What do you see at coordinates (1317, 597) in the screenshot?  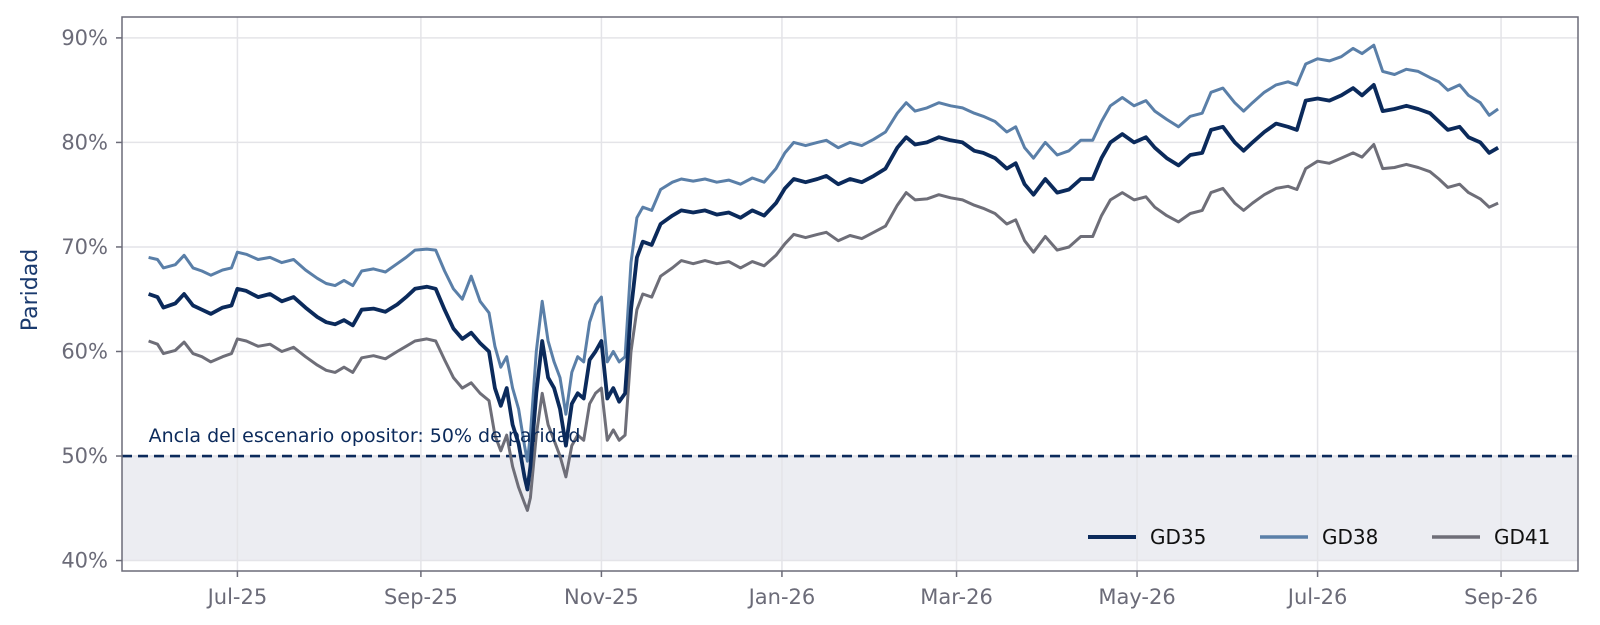 I see `x-tick-label: Jul-26` at bounding box center [1317, 597].